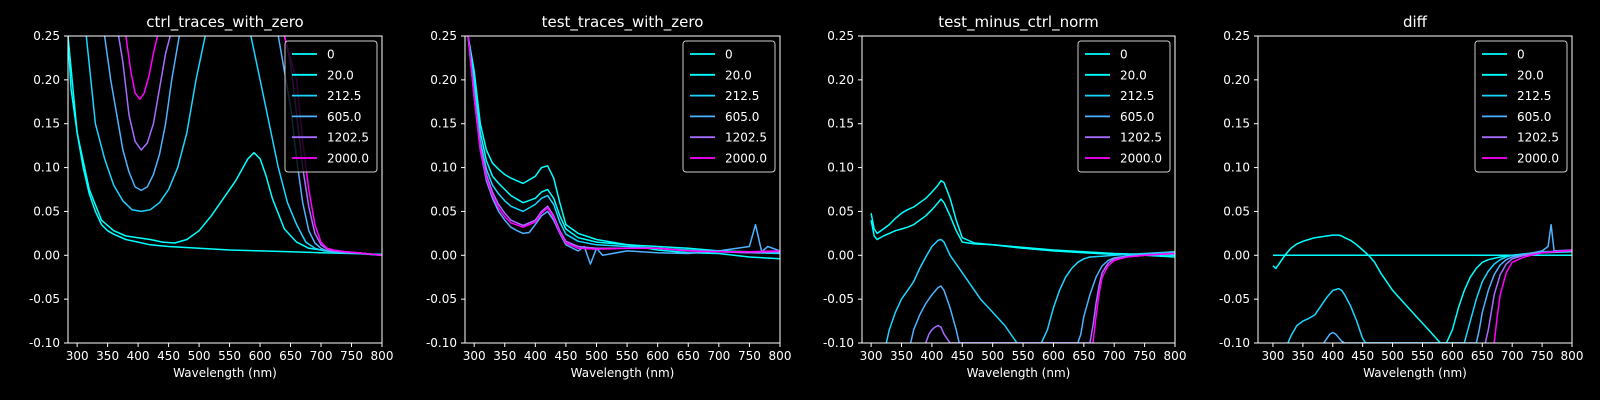  Describe the element at coordinates (321, 356) in the screenshot. I see `x-tick-label: 700` at that location.